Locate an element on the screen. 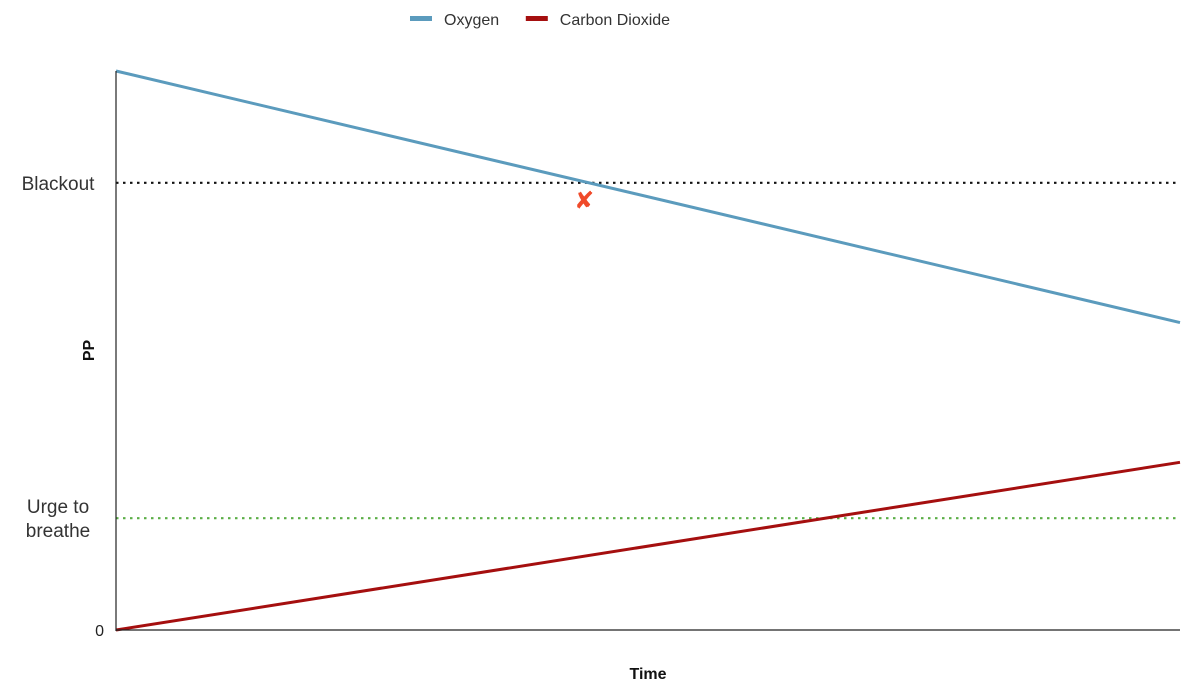  reference-line-label-1-1: breathe is located at coordinates (58, 531).